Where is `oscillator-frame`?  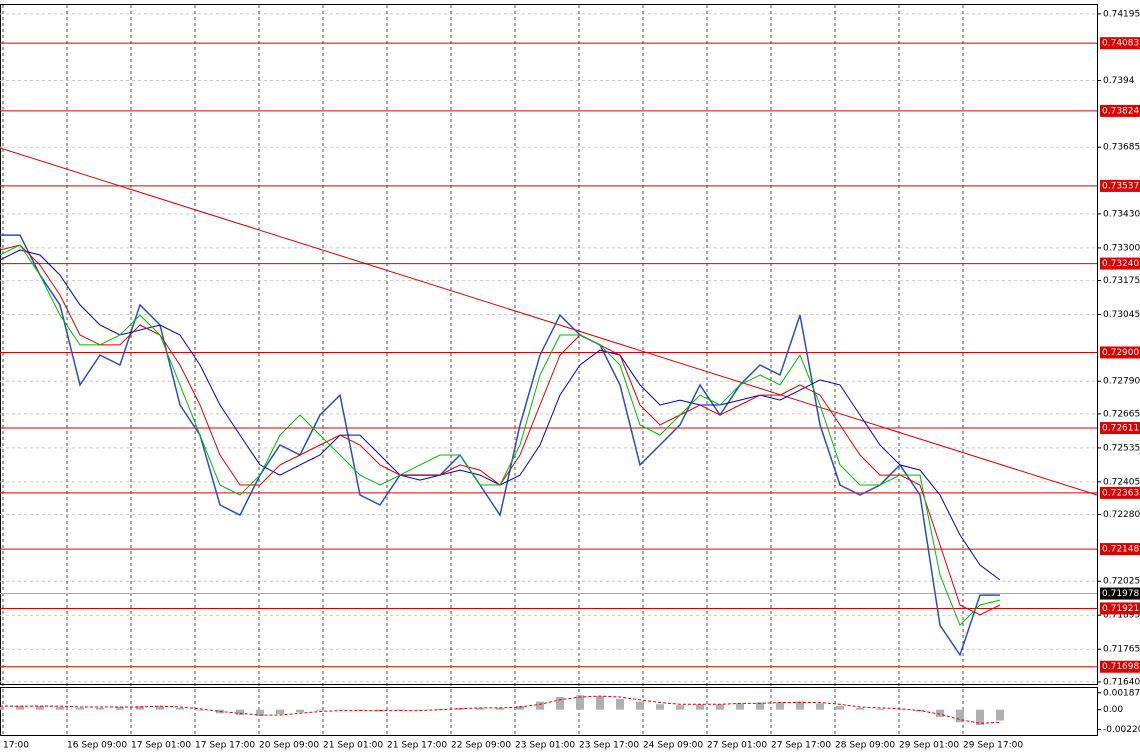
oscillator-frame is located at coordinates (549, 711).